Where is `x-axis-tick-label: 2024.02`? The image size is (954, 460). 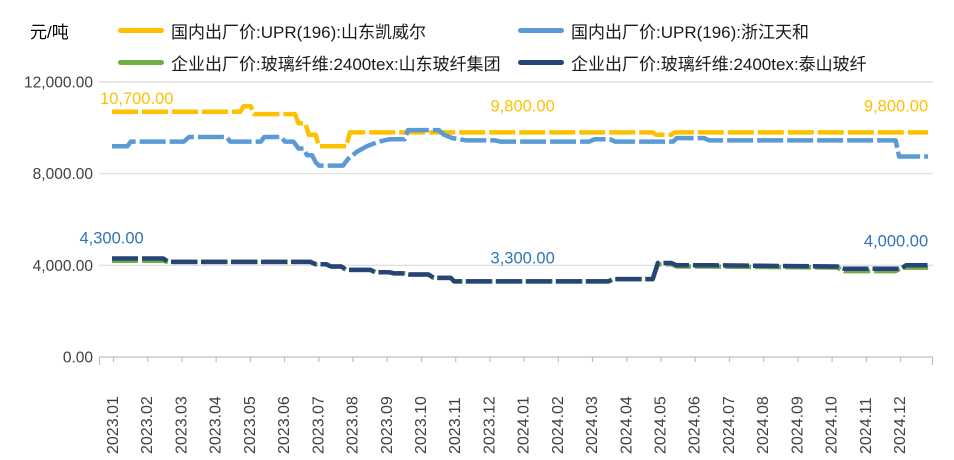 x-axis-tick-label: 2024.02 is located at coordinates (558, 425).